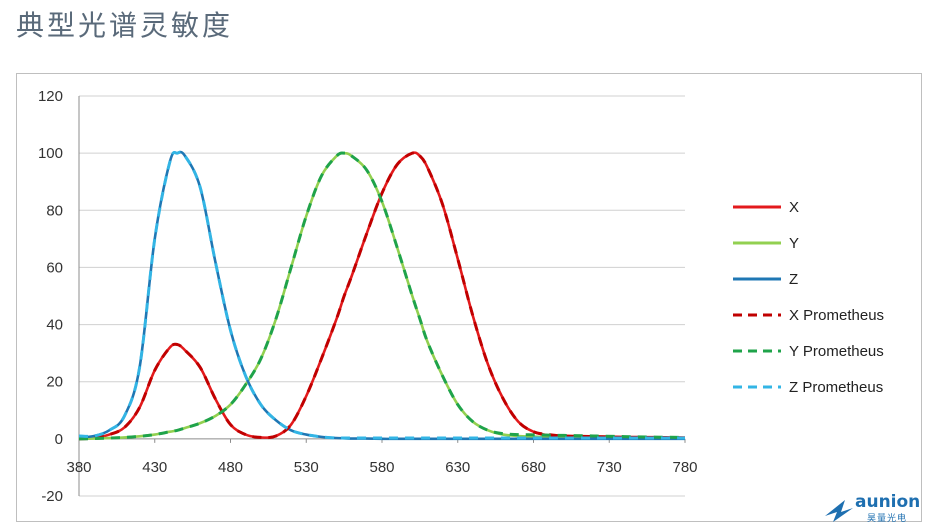  What do you see at coordinates (230, 467) in the screenshot?
I see `x-tick-label: 480` at bounding box center [230, 467].